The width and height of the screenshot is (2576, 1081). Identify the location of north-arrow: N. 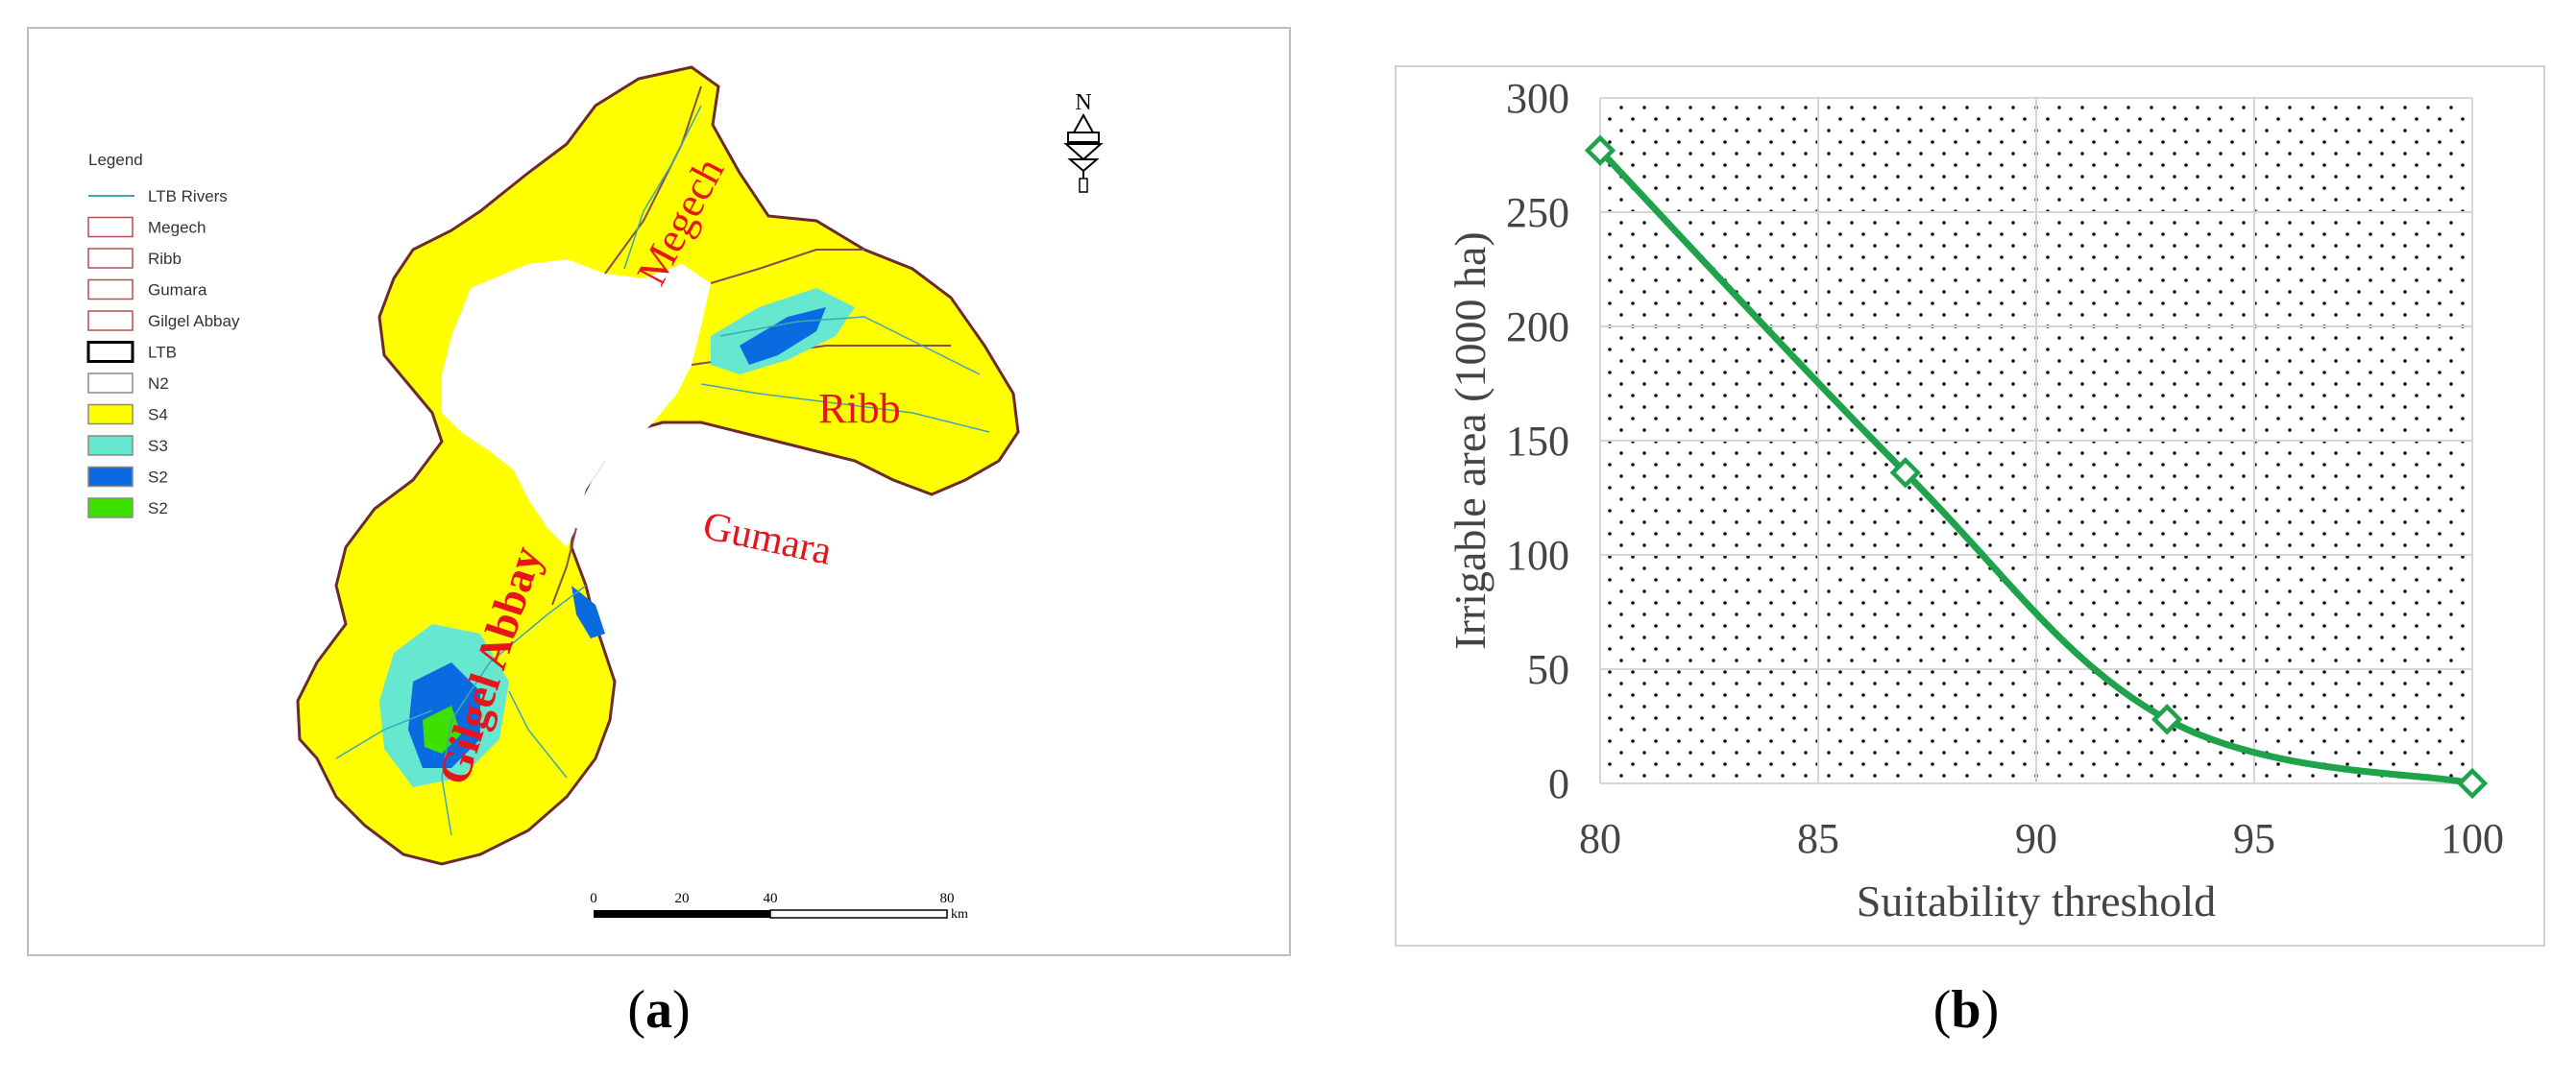
(1084, 141).